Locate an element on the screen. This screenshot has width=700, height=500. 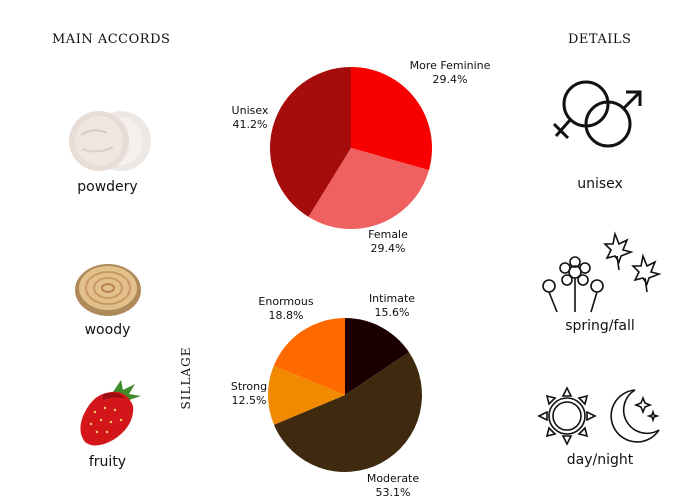
accord-woody: woody is located at coordinates (107, 298).